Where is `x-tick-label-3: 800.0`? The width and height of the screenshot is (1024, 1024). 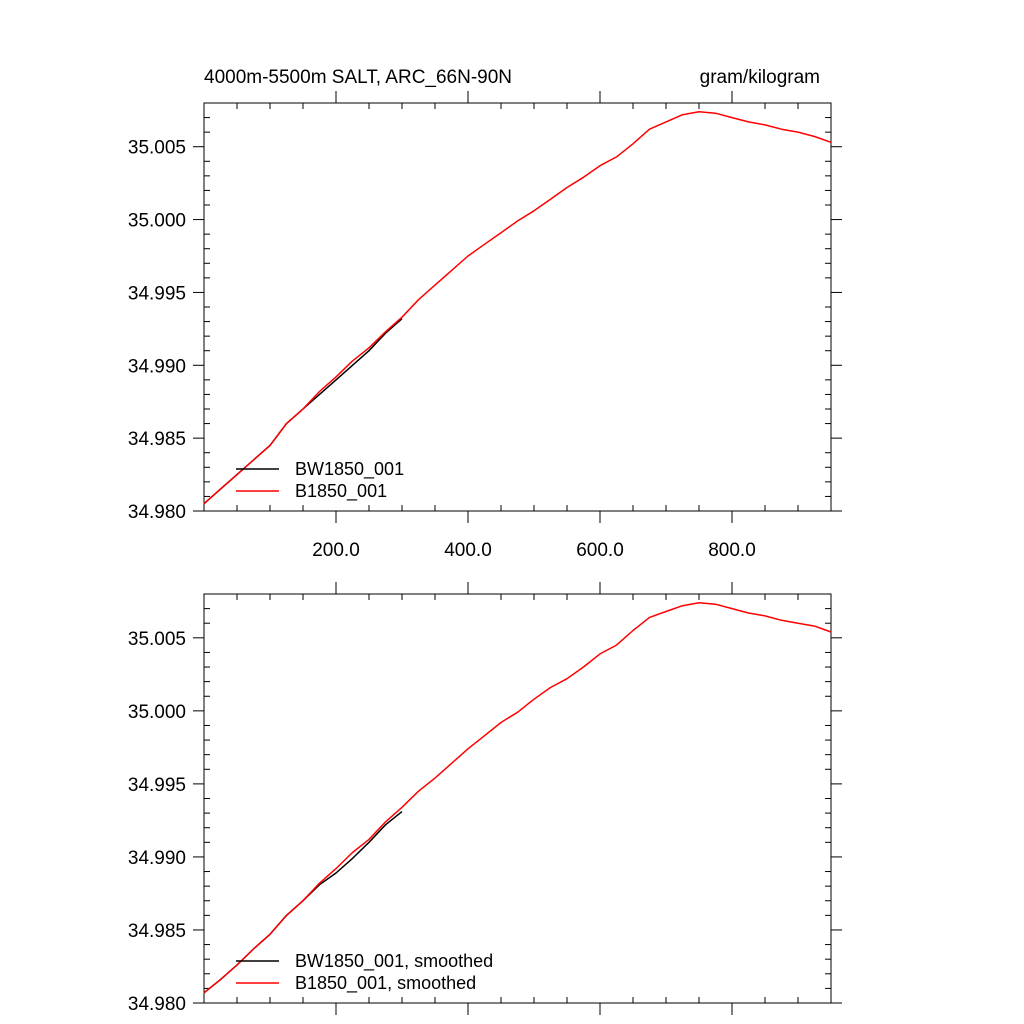 x-tick-label-3: 800.0 is located at coordinates (732, 550).